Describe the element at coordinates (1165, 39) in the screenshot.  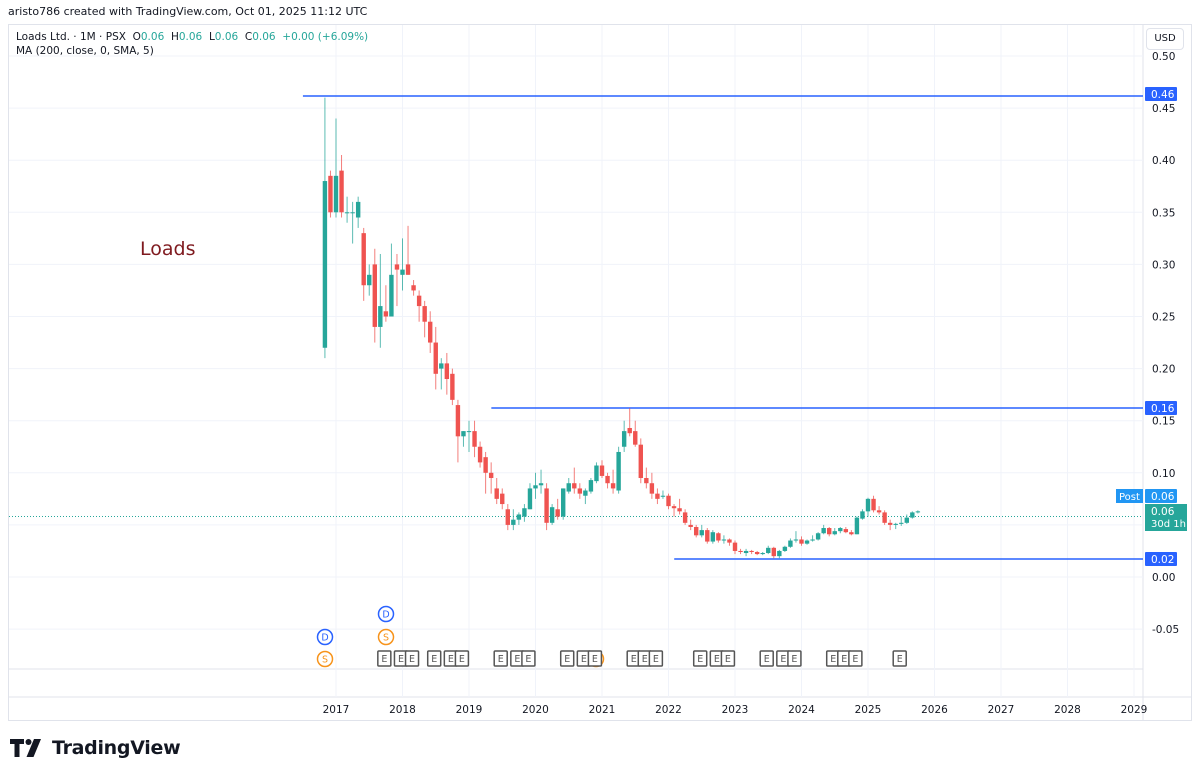
I see `currency-button: USD` at that location.